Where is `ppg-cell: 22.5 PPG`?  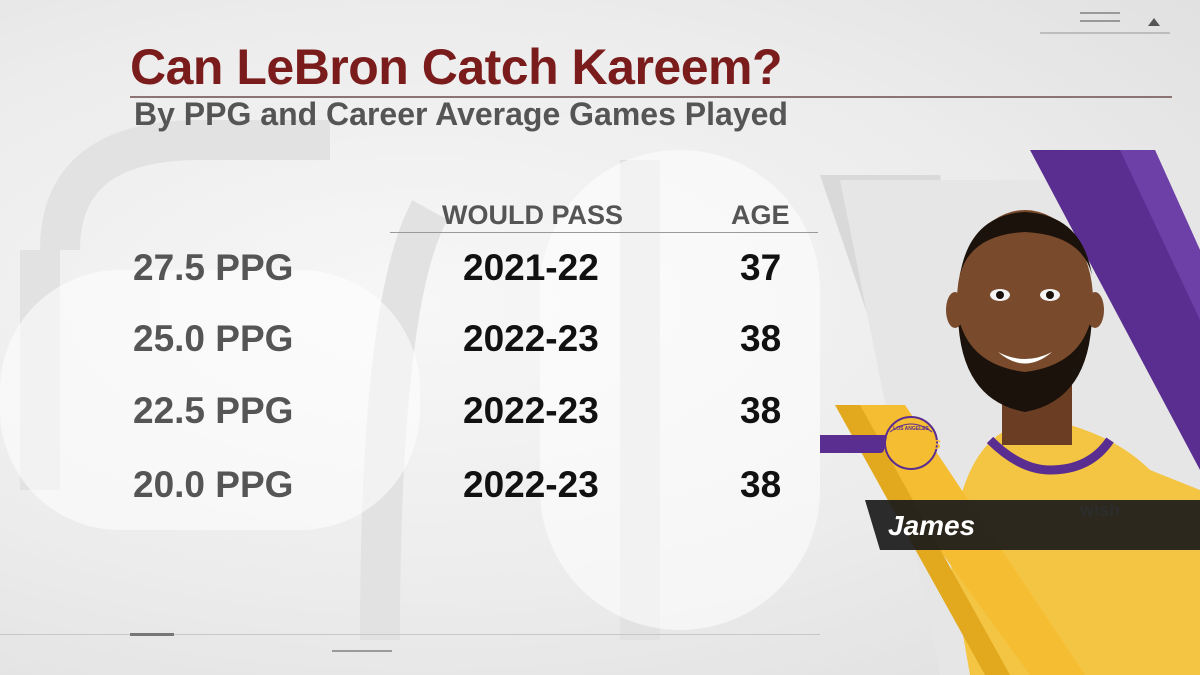 ppg-cell: 22.5 PPG is located at coordinates (213, 410).